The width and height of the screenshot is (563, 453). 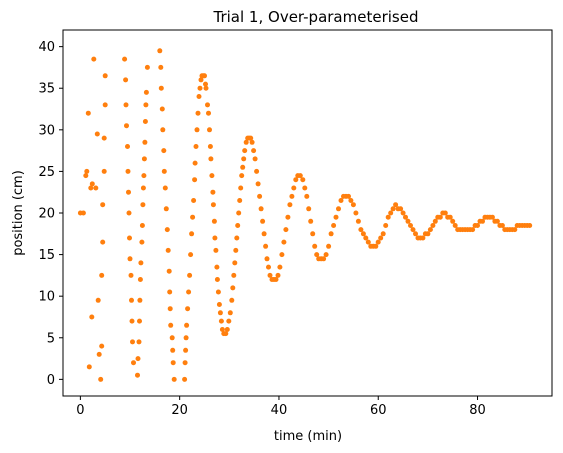 I want to click on y-tick-label: 25, so click(x=46, y=172).